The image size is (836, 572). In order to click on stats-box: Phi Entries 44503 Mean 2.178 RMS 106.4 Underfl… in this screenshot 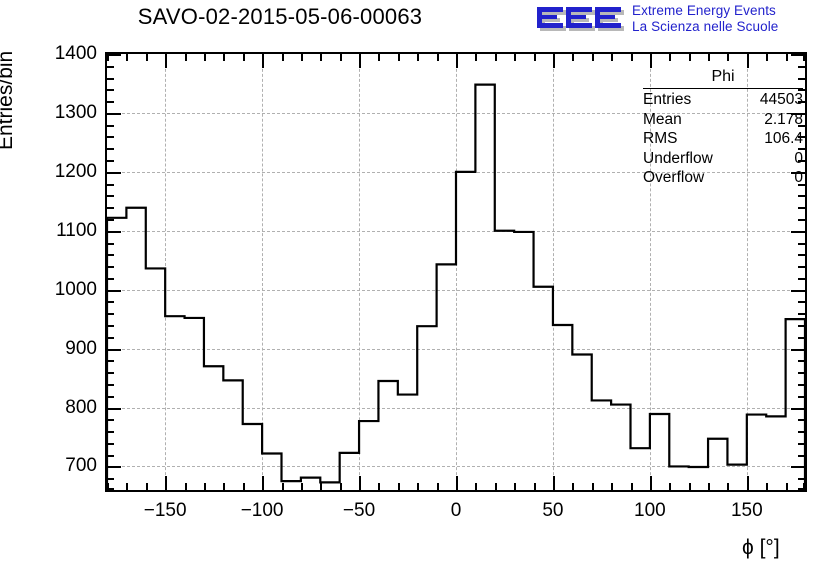, I will do `click(723, 128)`.